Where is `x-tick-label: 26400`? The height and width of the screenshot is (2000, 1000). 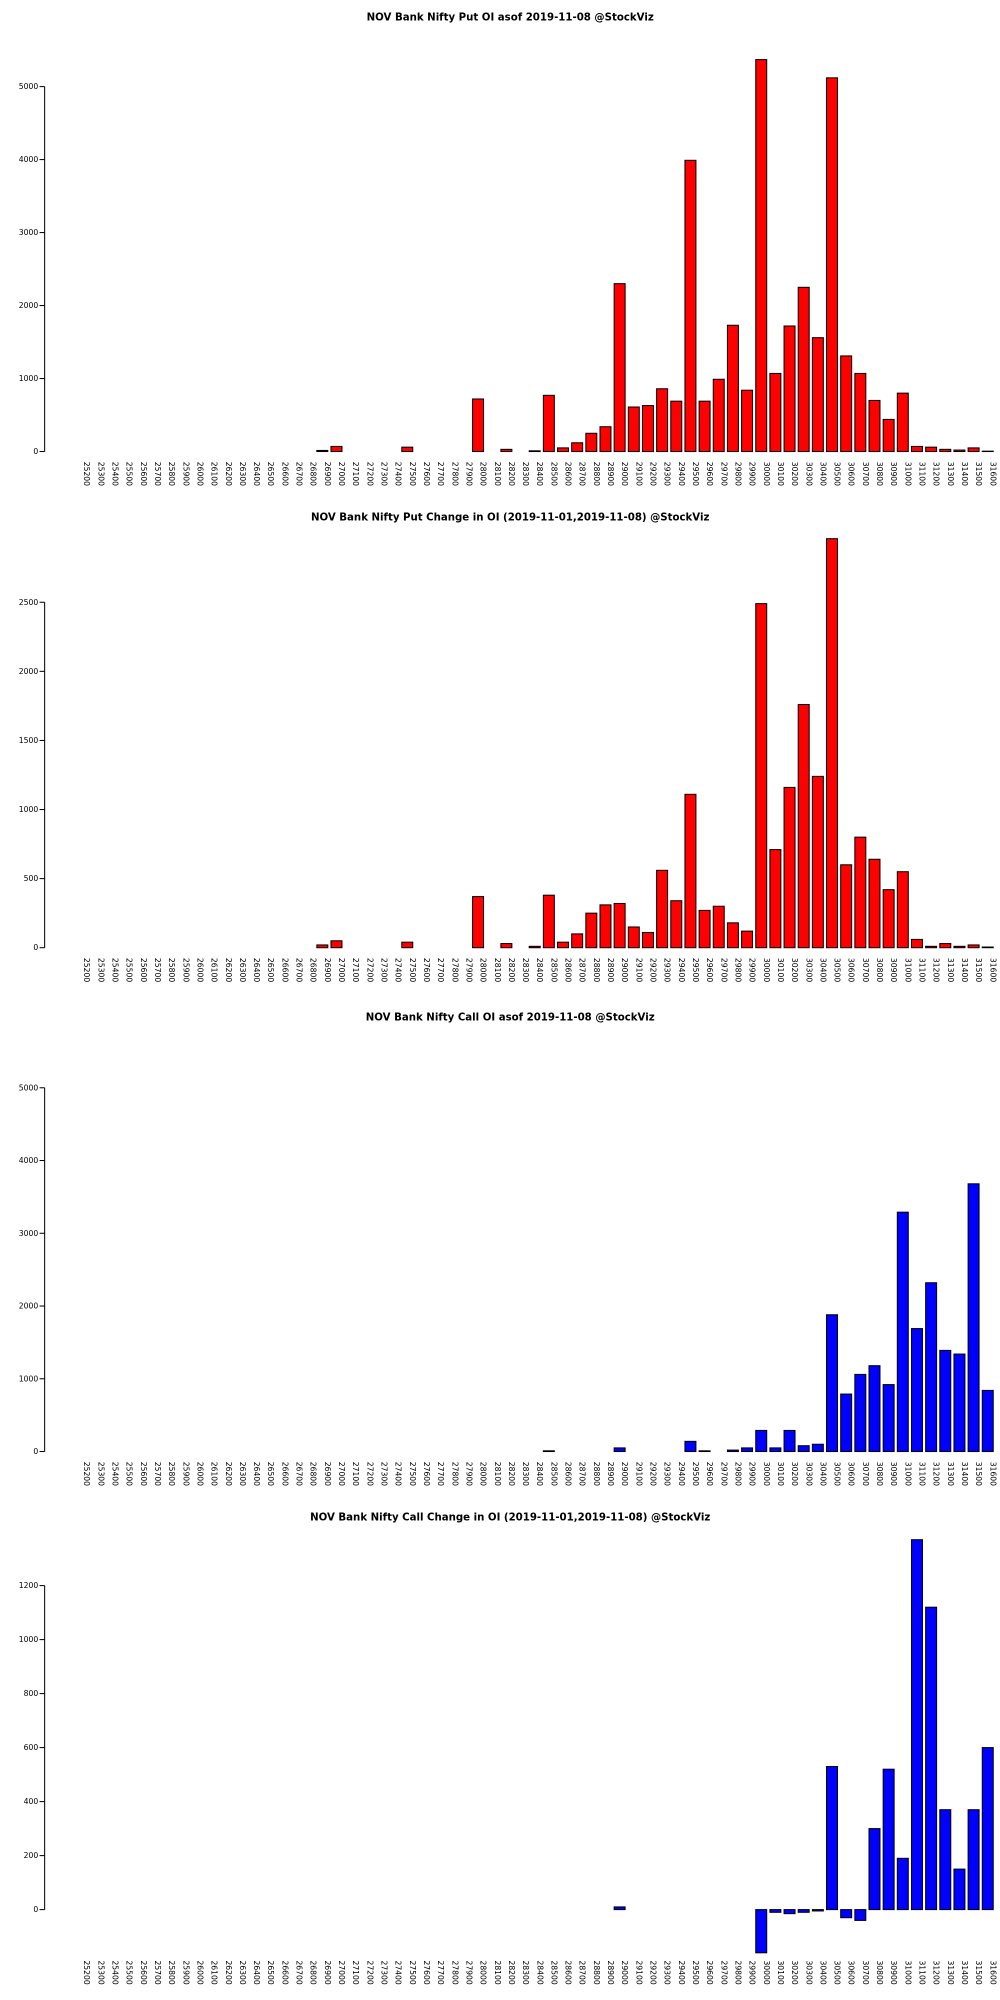 x-tick-label: 26400 is located at coordinates (256, 1972).